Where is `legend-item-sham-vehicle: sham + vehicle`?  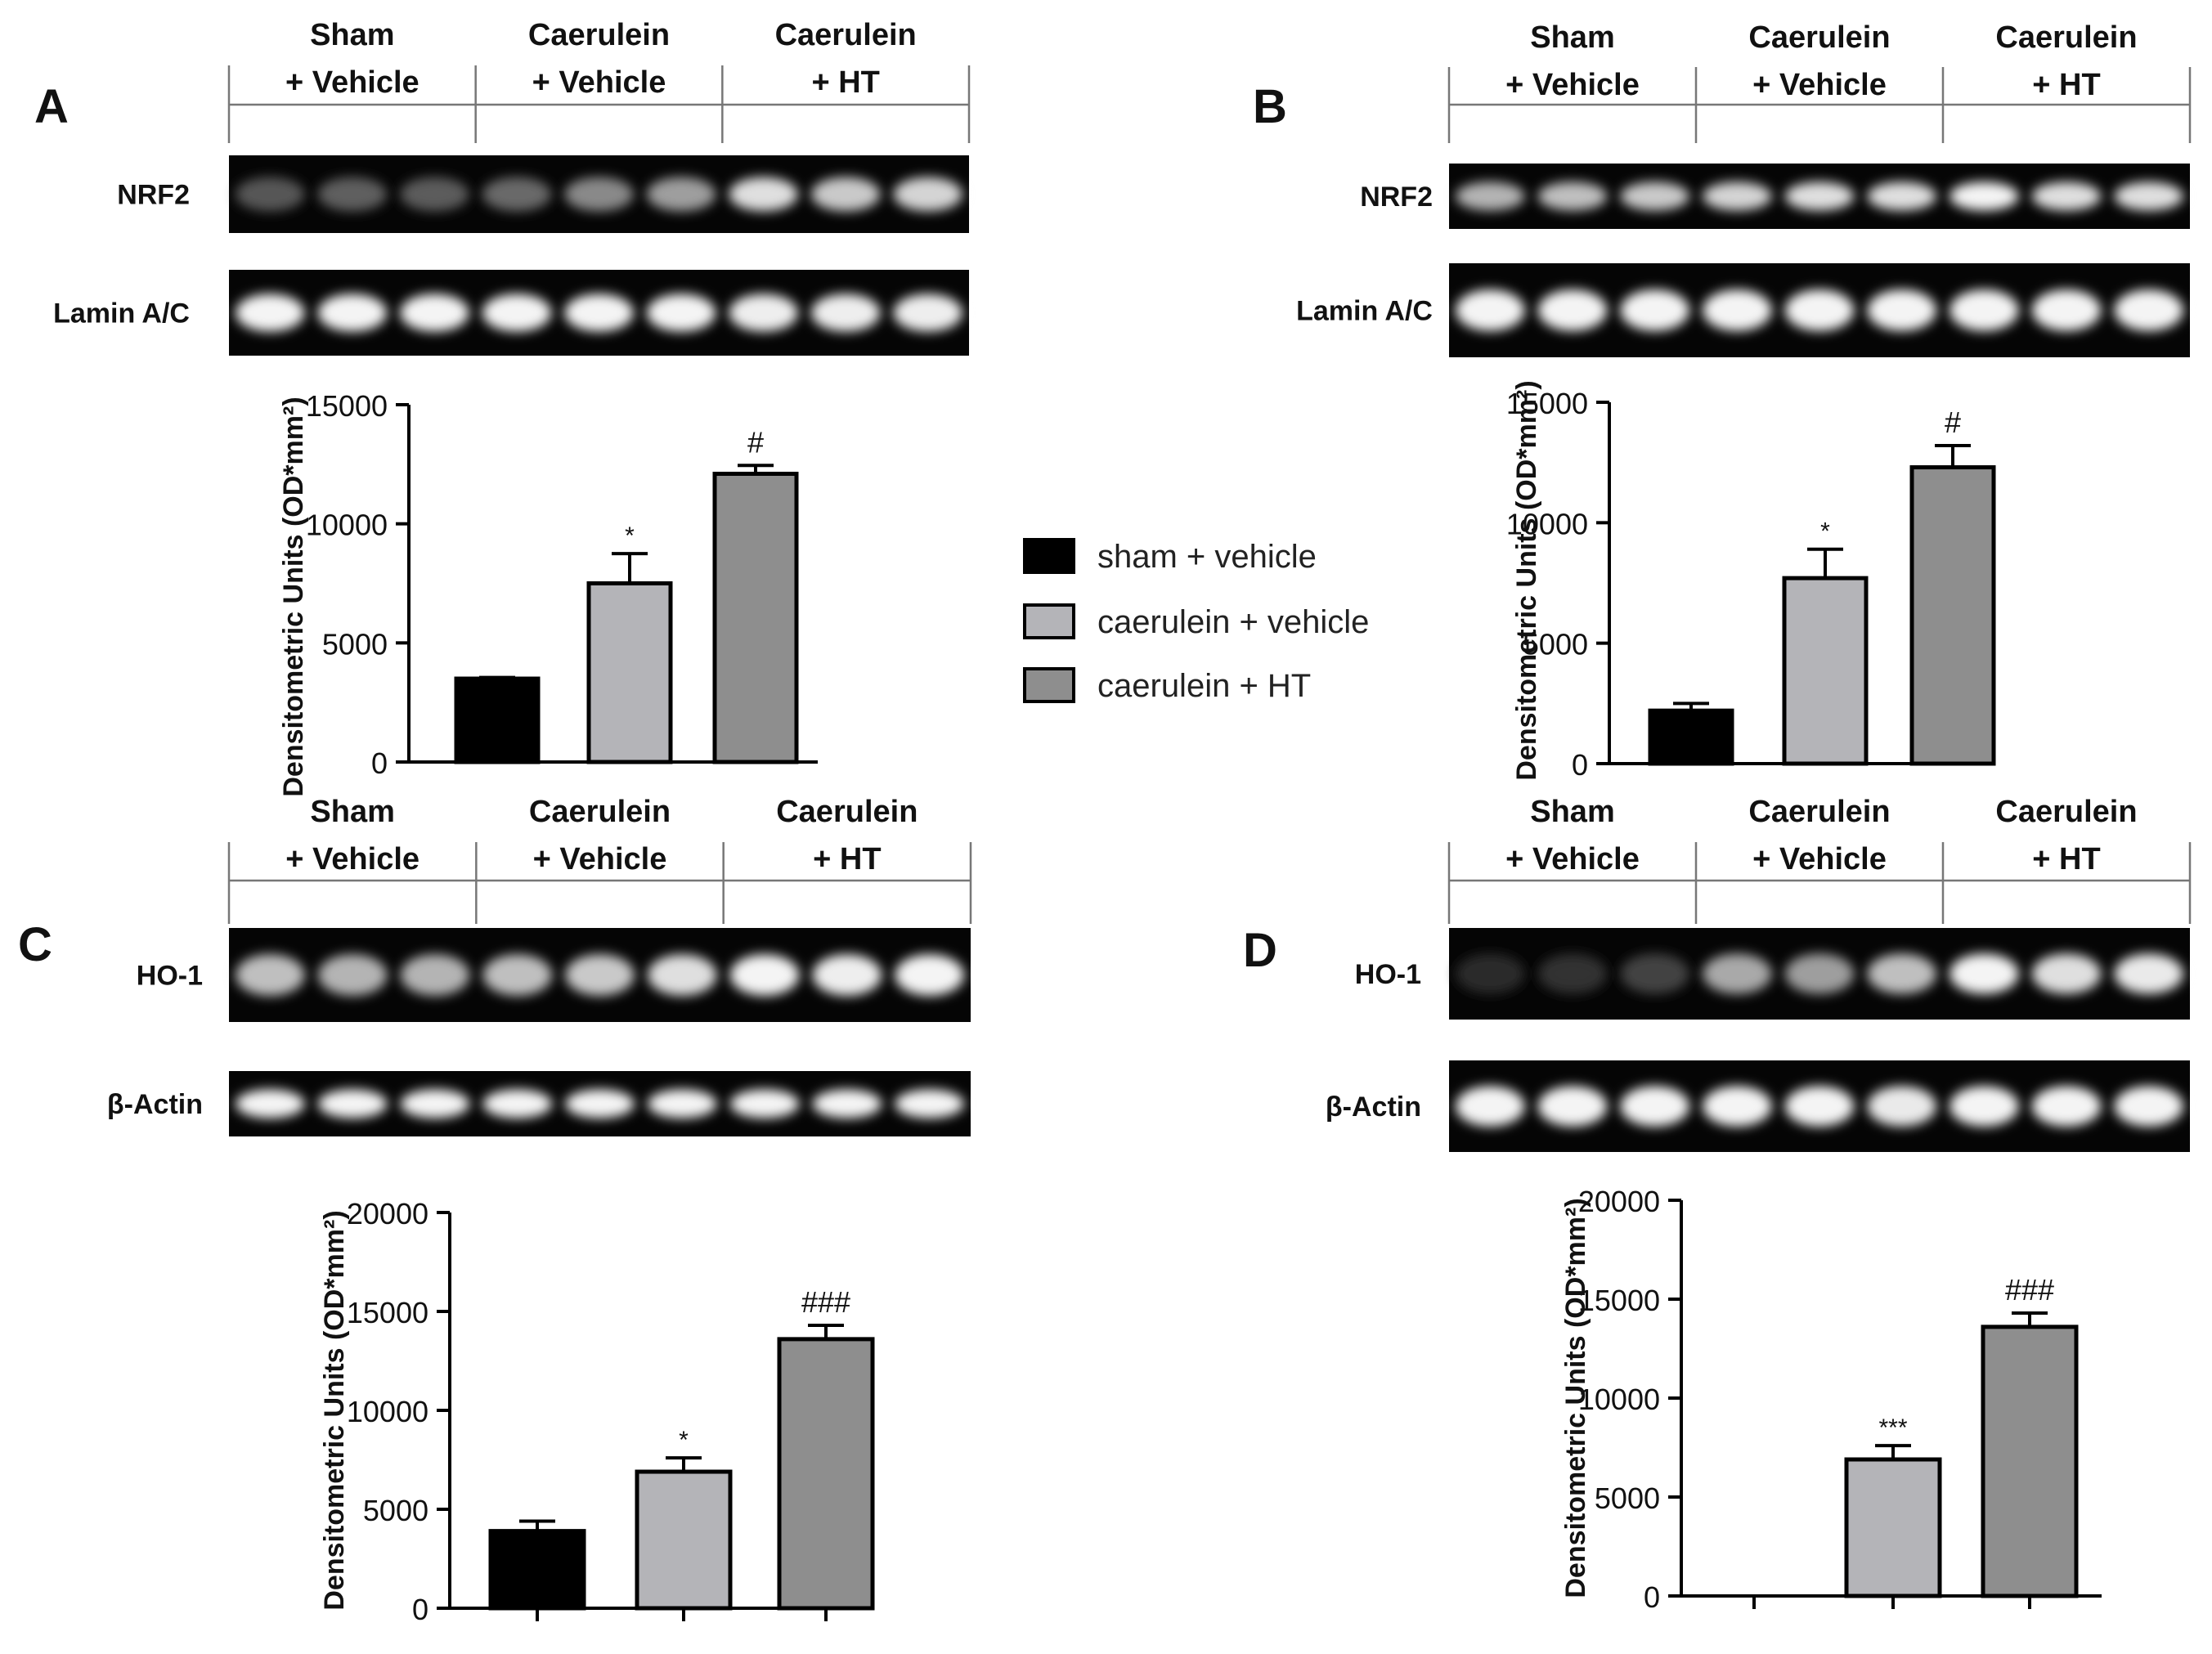 legend-item-sham-vehicle: sham + vehicle is located at coordinates (1170, 556).